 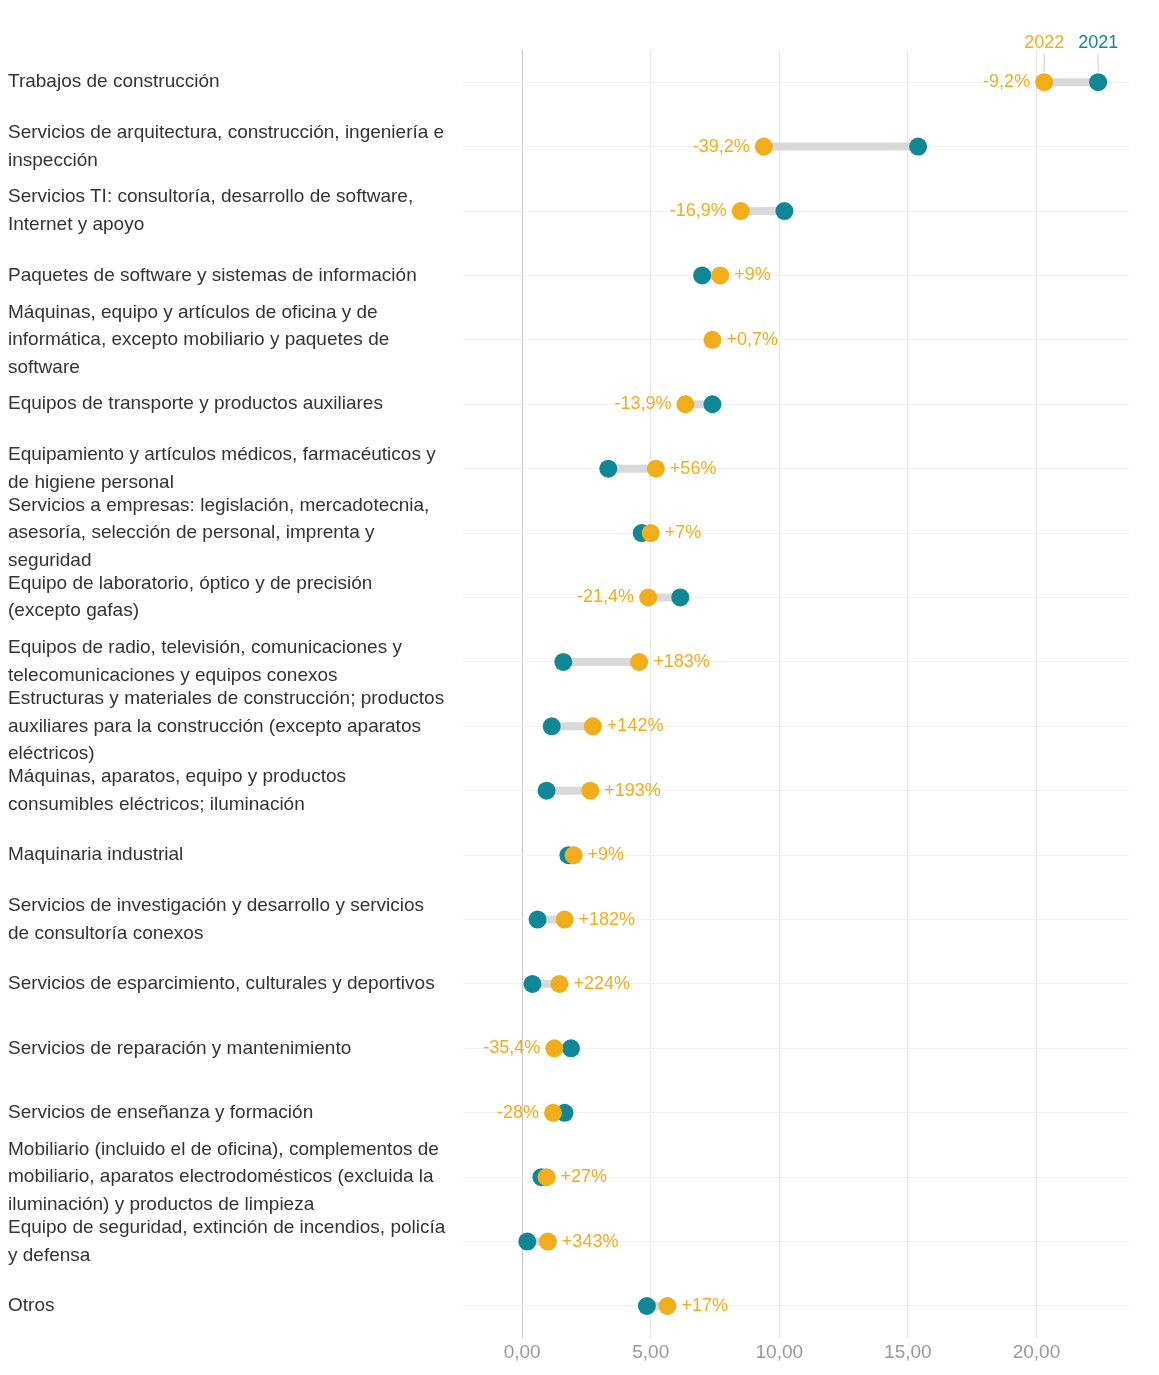 What do you see at coordinates (635, 725) in the screenshot?
I see `annotation: +142%` at bounding box center [635, 725].